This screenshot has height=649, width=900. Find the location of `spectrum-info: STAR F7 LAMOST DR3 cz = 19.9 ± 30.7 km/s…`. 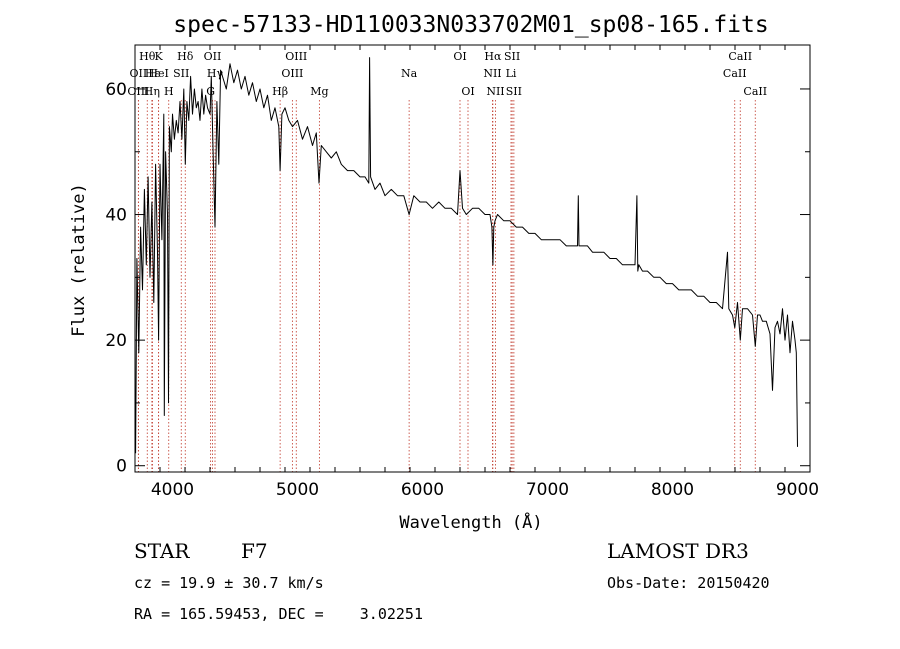

spectrum-info: STAR F7 LAMOST DR3 cz = 19.9 ± 30.7 km/s… is located at coordinates (452, 581).